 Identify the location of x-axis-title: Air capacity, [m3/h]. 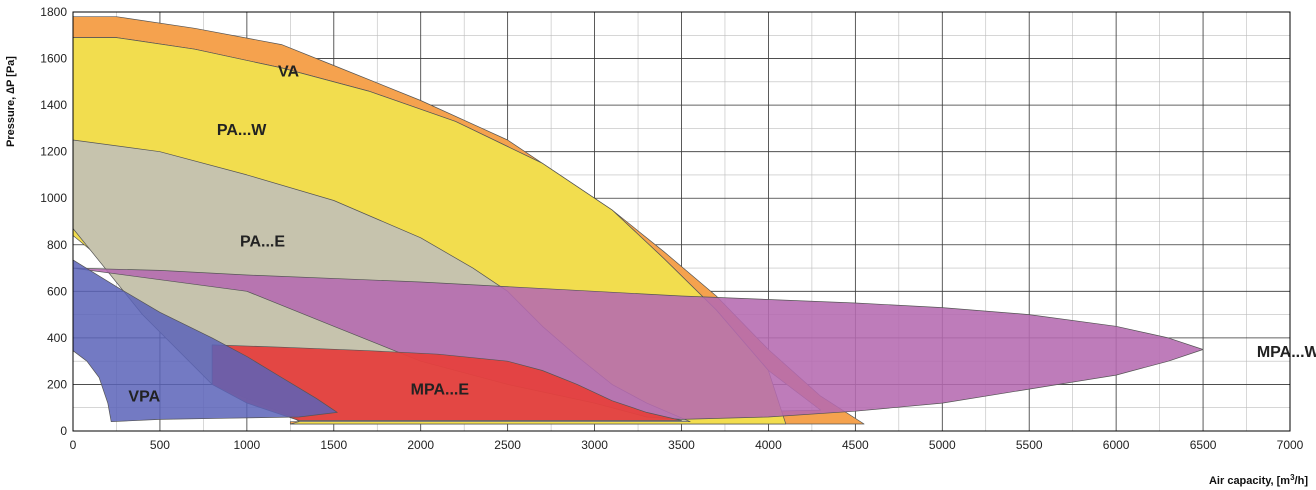
(1258, 480).